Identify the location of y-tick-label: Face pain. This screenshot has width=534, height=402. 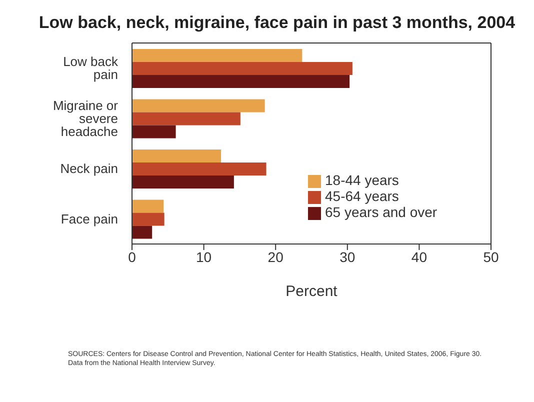
(89, 218).